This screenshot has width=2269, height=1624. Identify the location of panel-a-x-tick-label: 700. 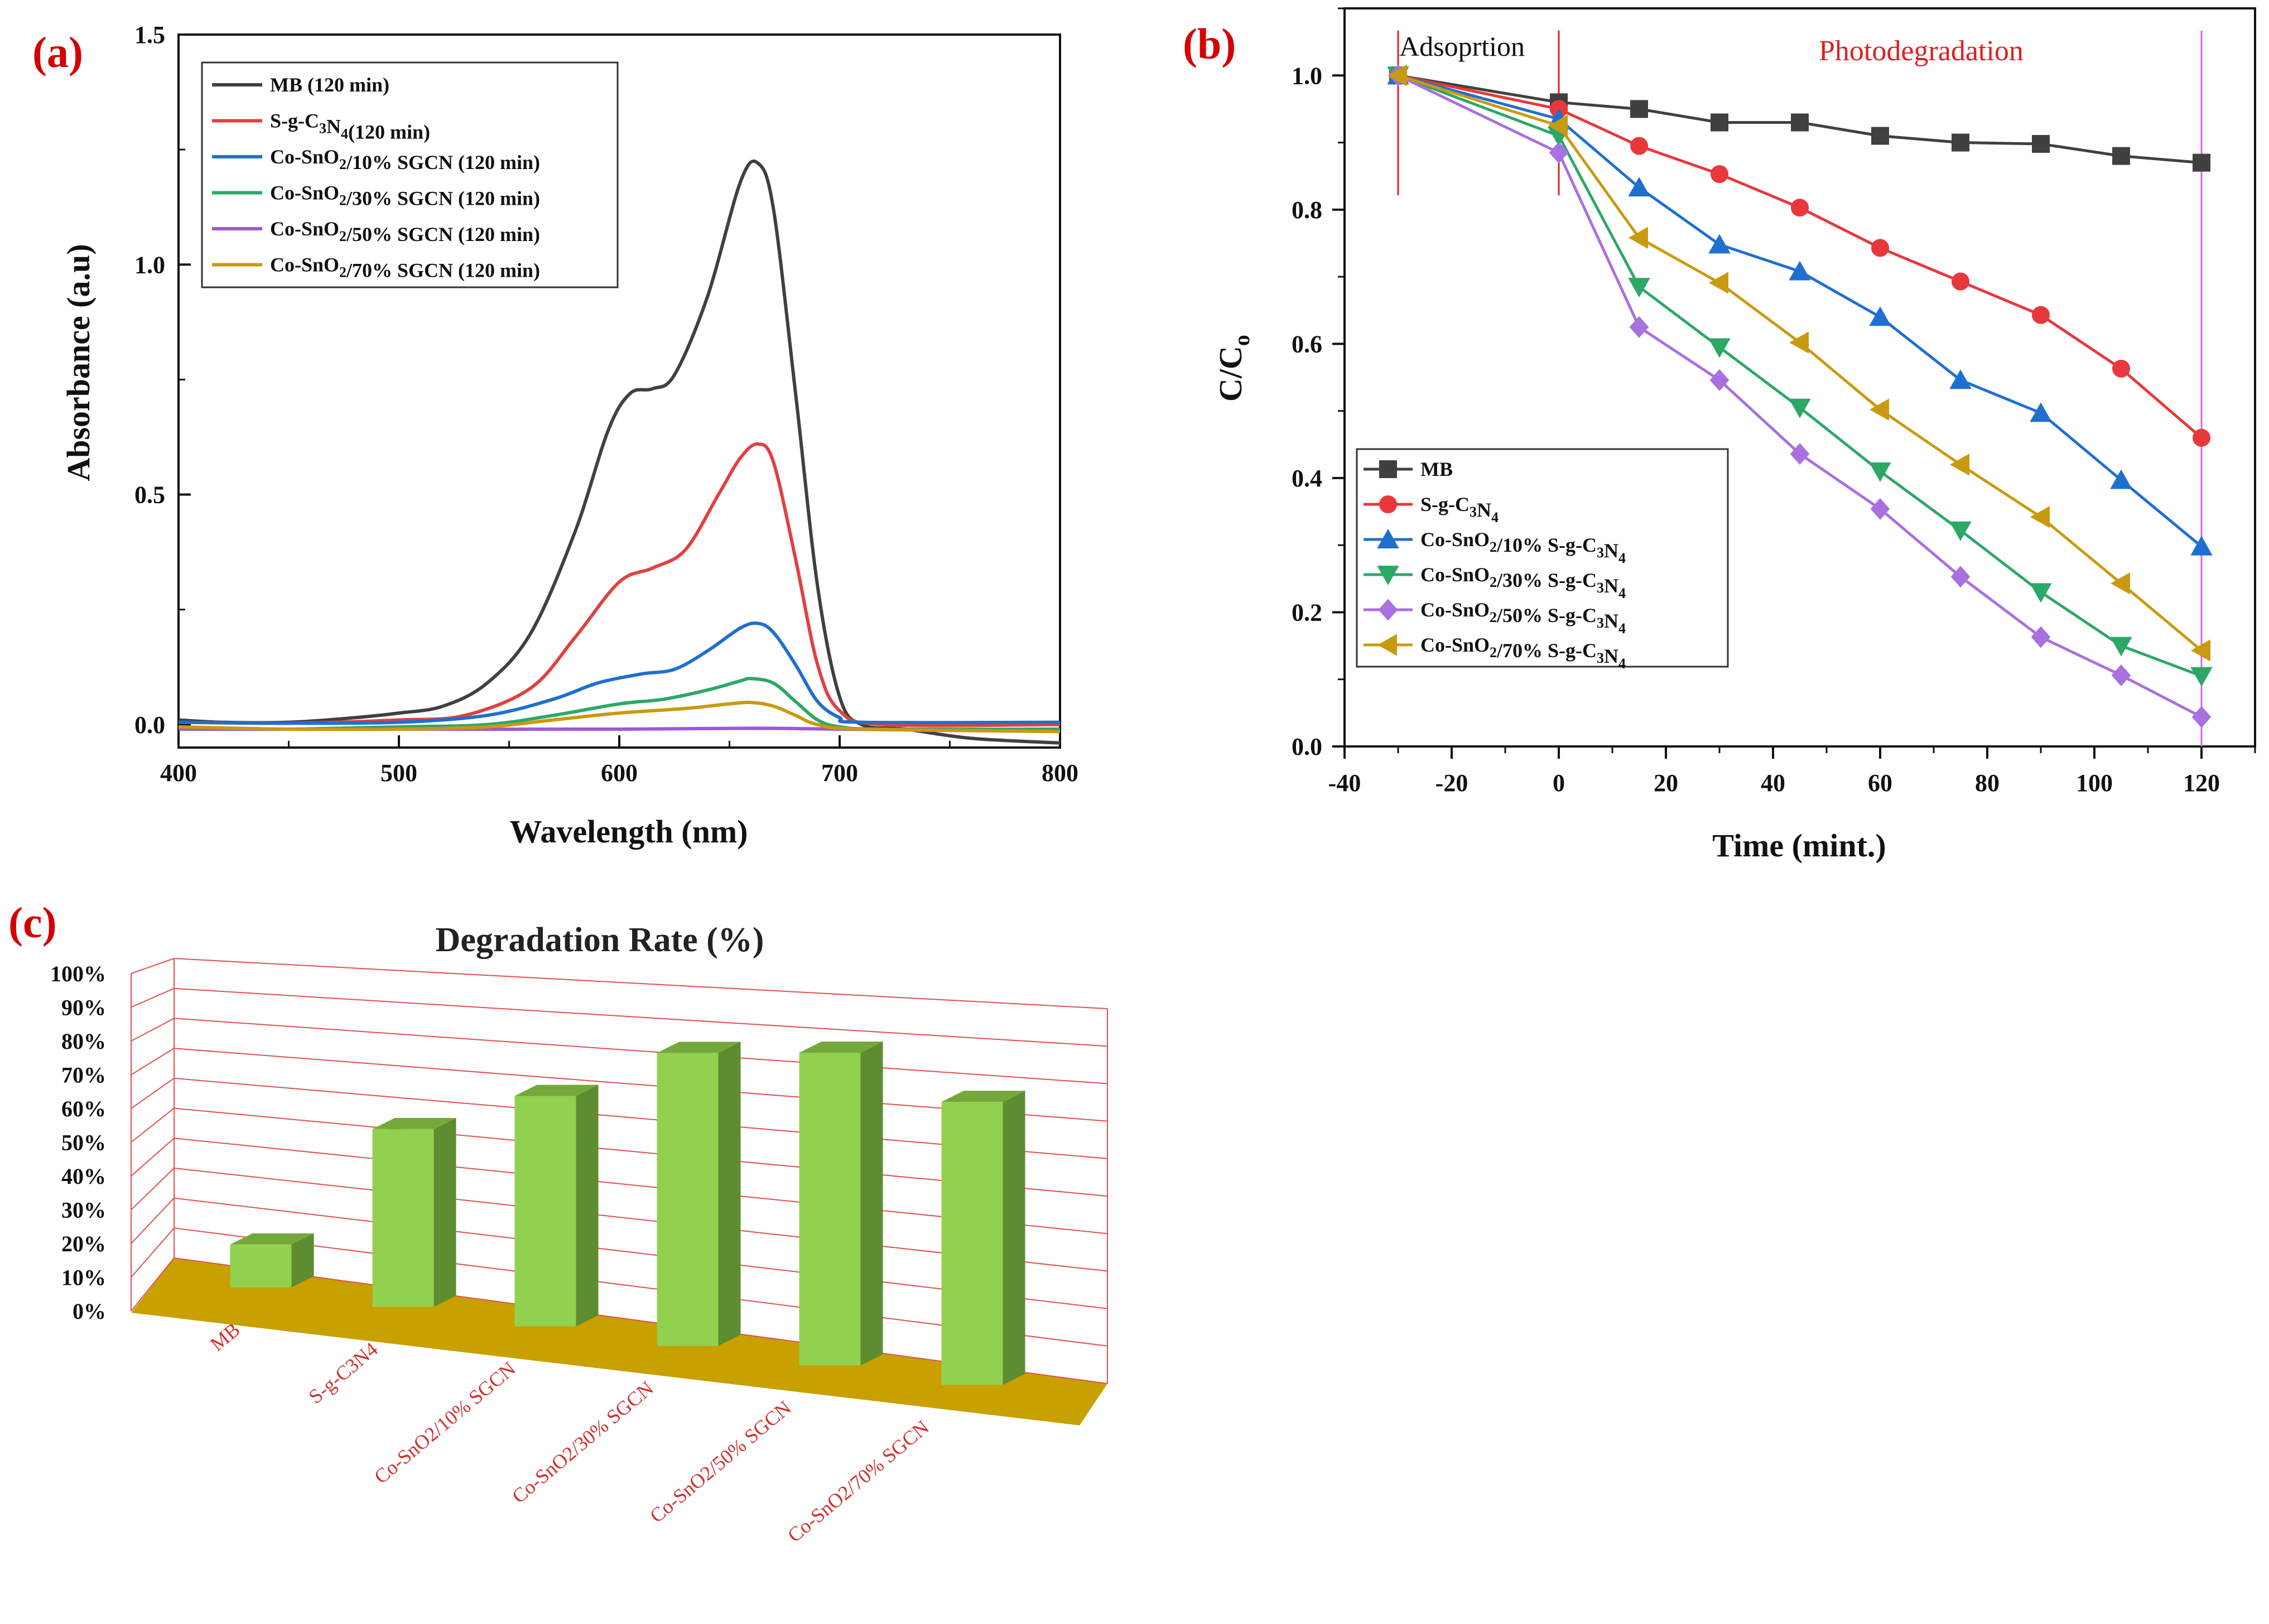
(839, 773).